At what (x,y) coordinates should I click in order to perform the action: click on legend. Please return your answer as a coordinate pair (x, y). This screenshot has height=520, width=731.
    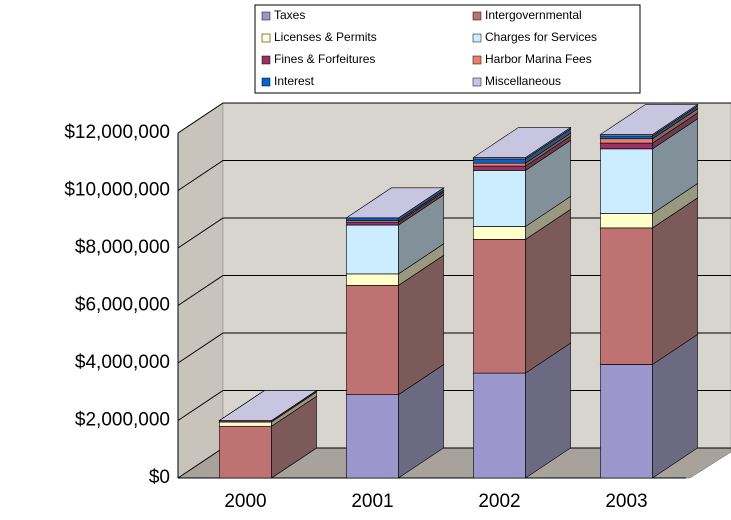
    Looking at the image, I should click on (447, 49).